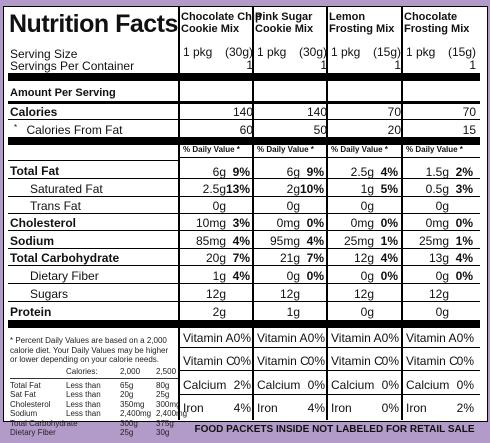  What do you see at coordinates (168, 404) in the screenshot?
I see `footnote-cell: 300mg` at bounding box center [168, 404].